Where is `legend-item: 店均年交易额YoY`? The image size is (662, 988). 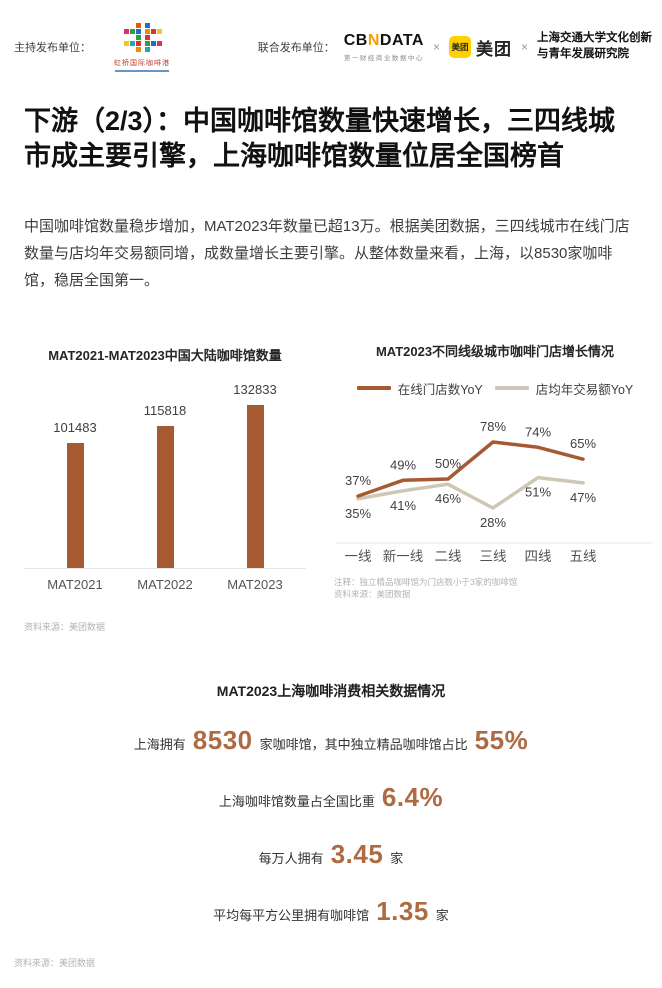
legend-item: 店均年交易额YoY is located at coordinates (564, 388).